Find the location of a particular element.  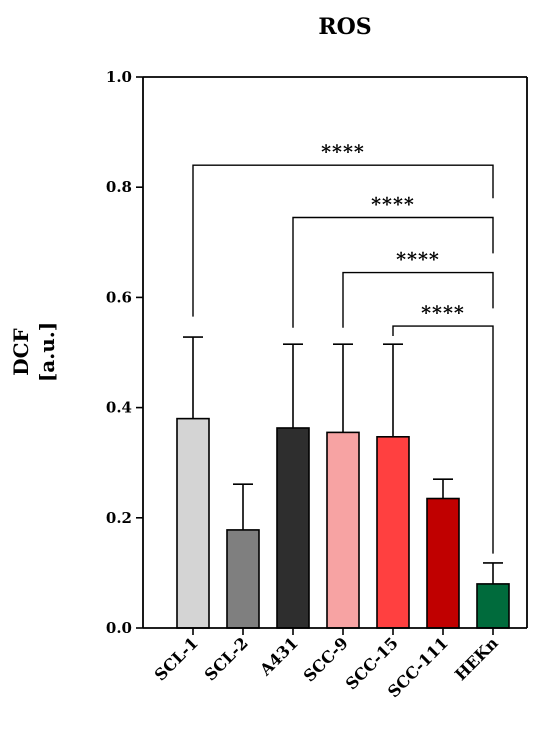

x-tick-label: A431 is located at coordinates (278, 656).